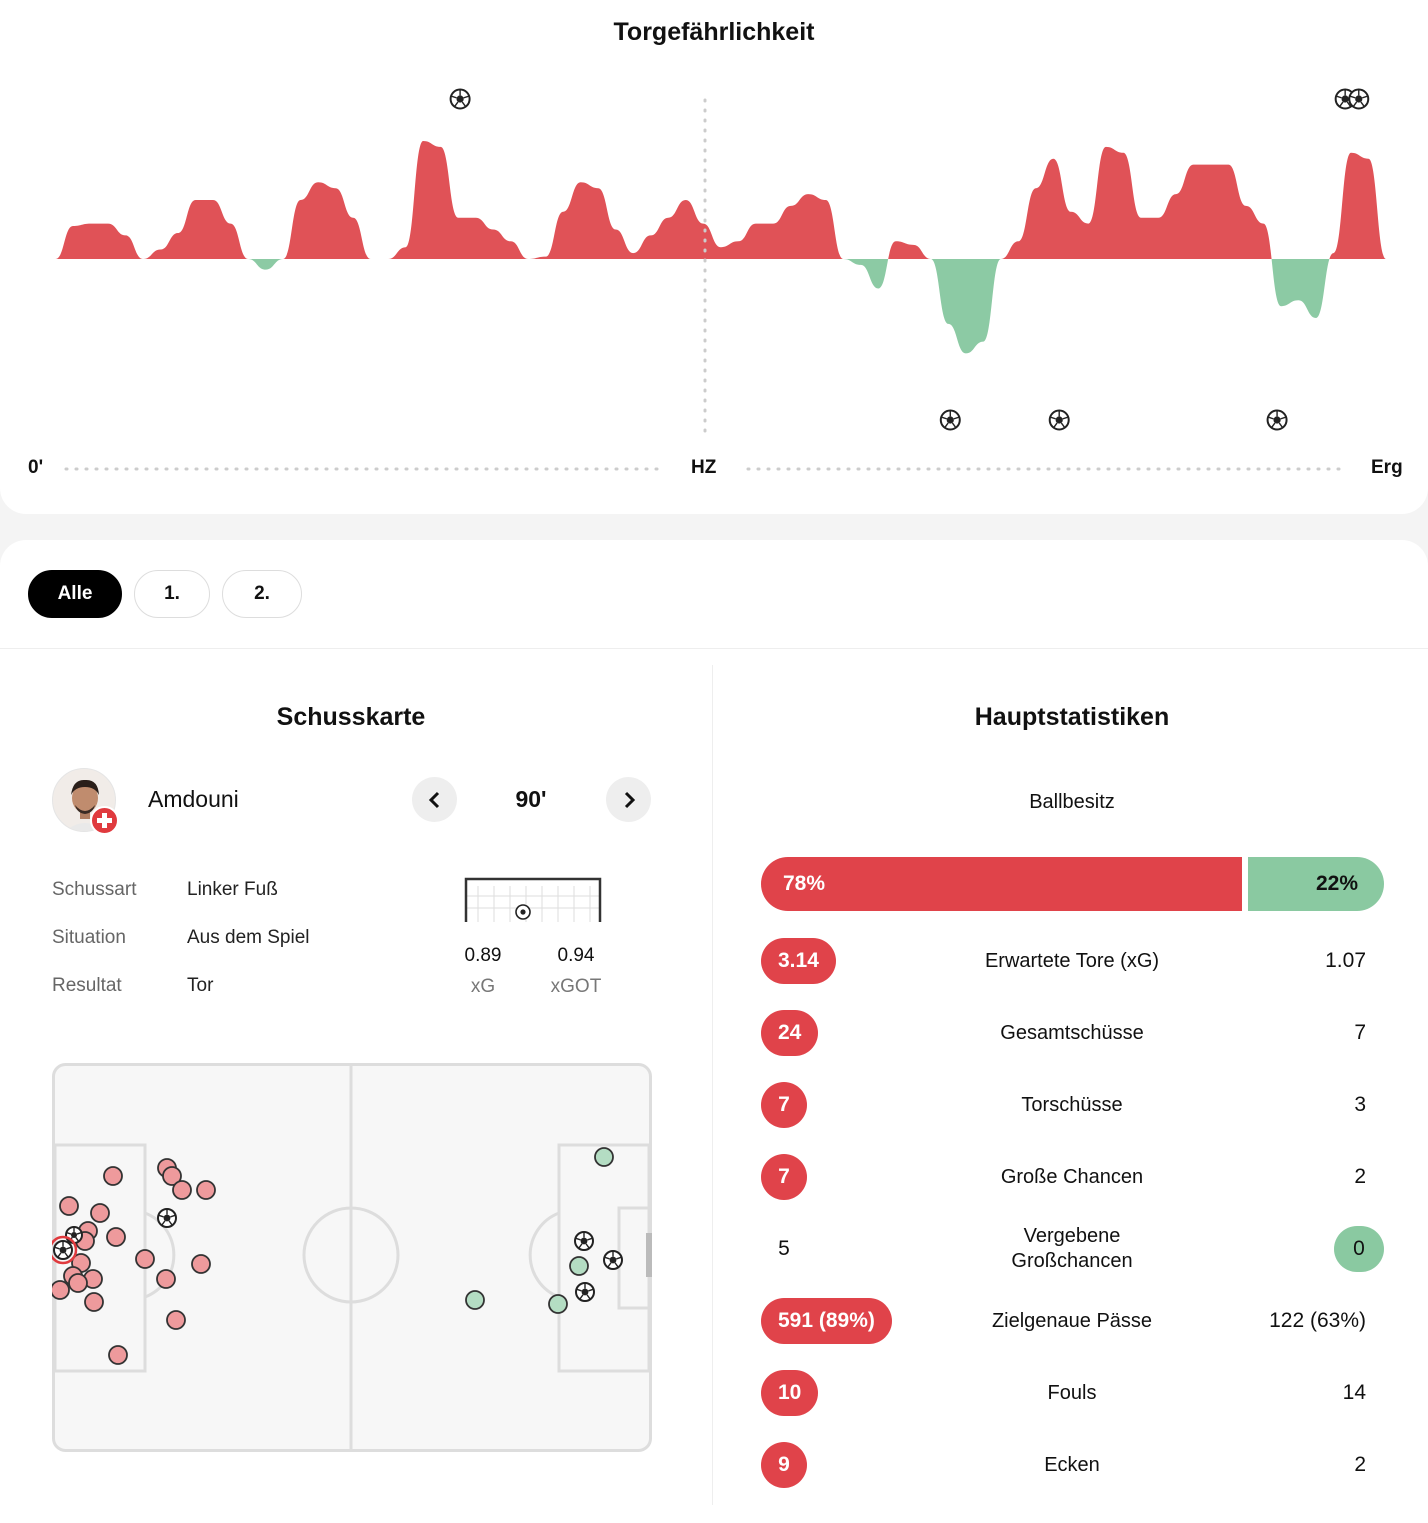 This screenshot has height=1523, width=1428. Describe the element at coordinates (193, 799) in the screenshot. I see `player-name: Amdouni` at that location.